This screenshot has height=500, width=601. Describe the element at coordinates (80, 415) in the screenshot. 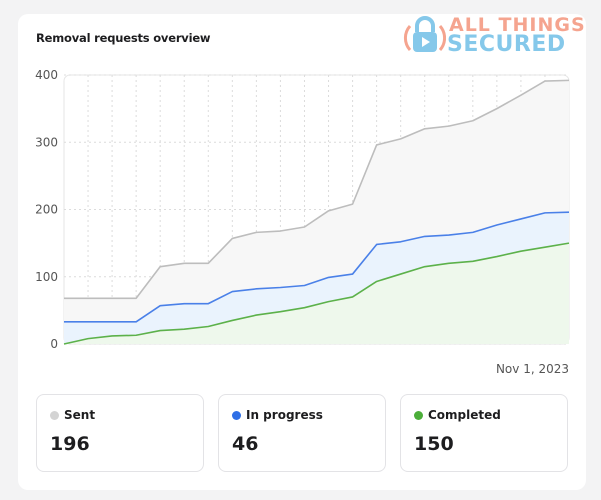

I see `stat-label: Sent` at that location.